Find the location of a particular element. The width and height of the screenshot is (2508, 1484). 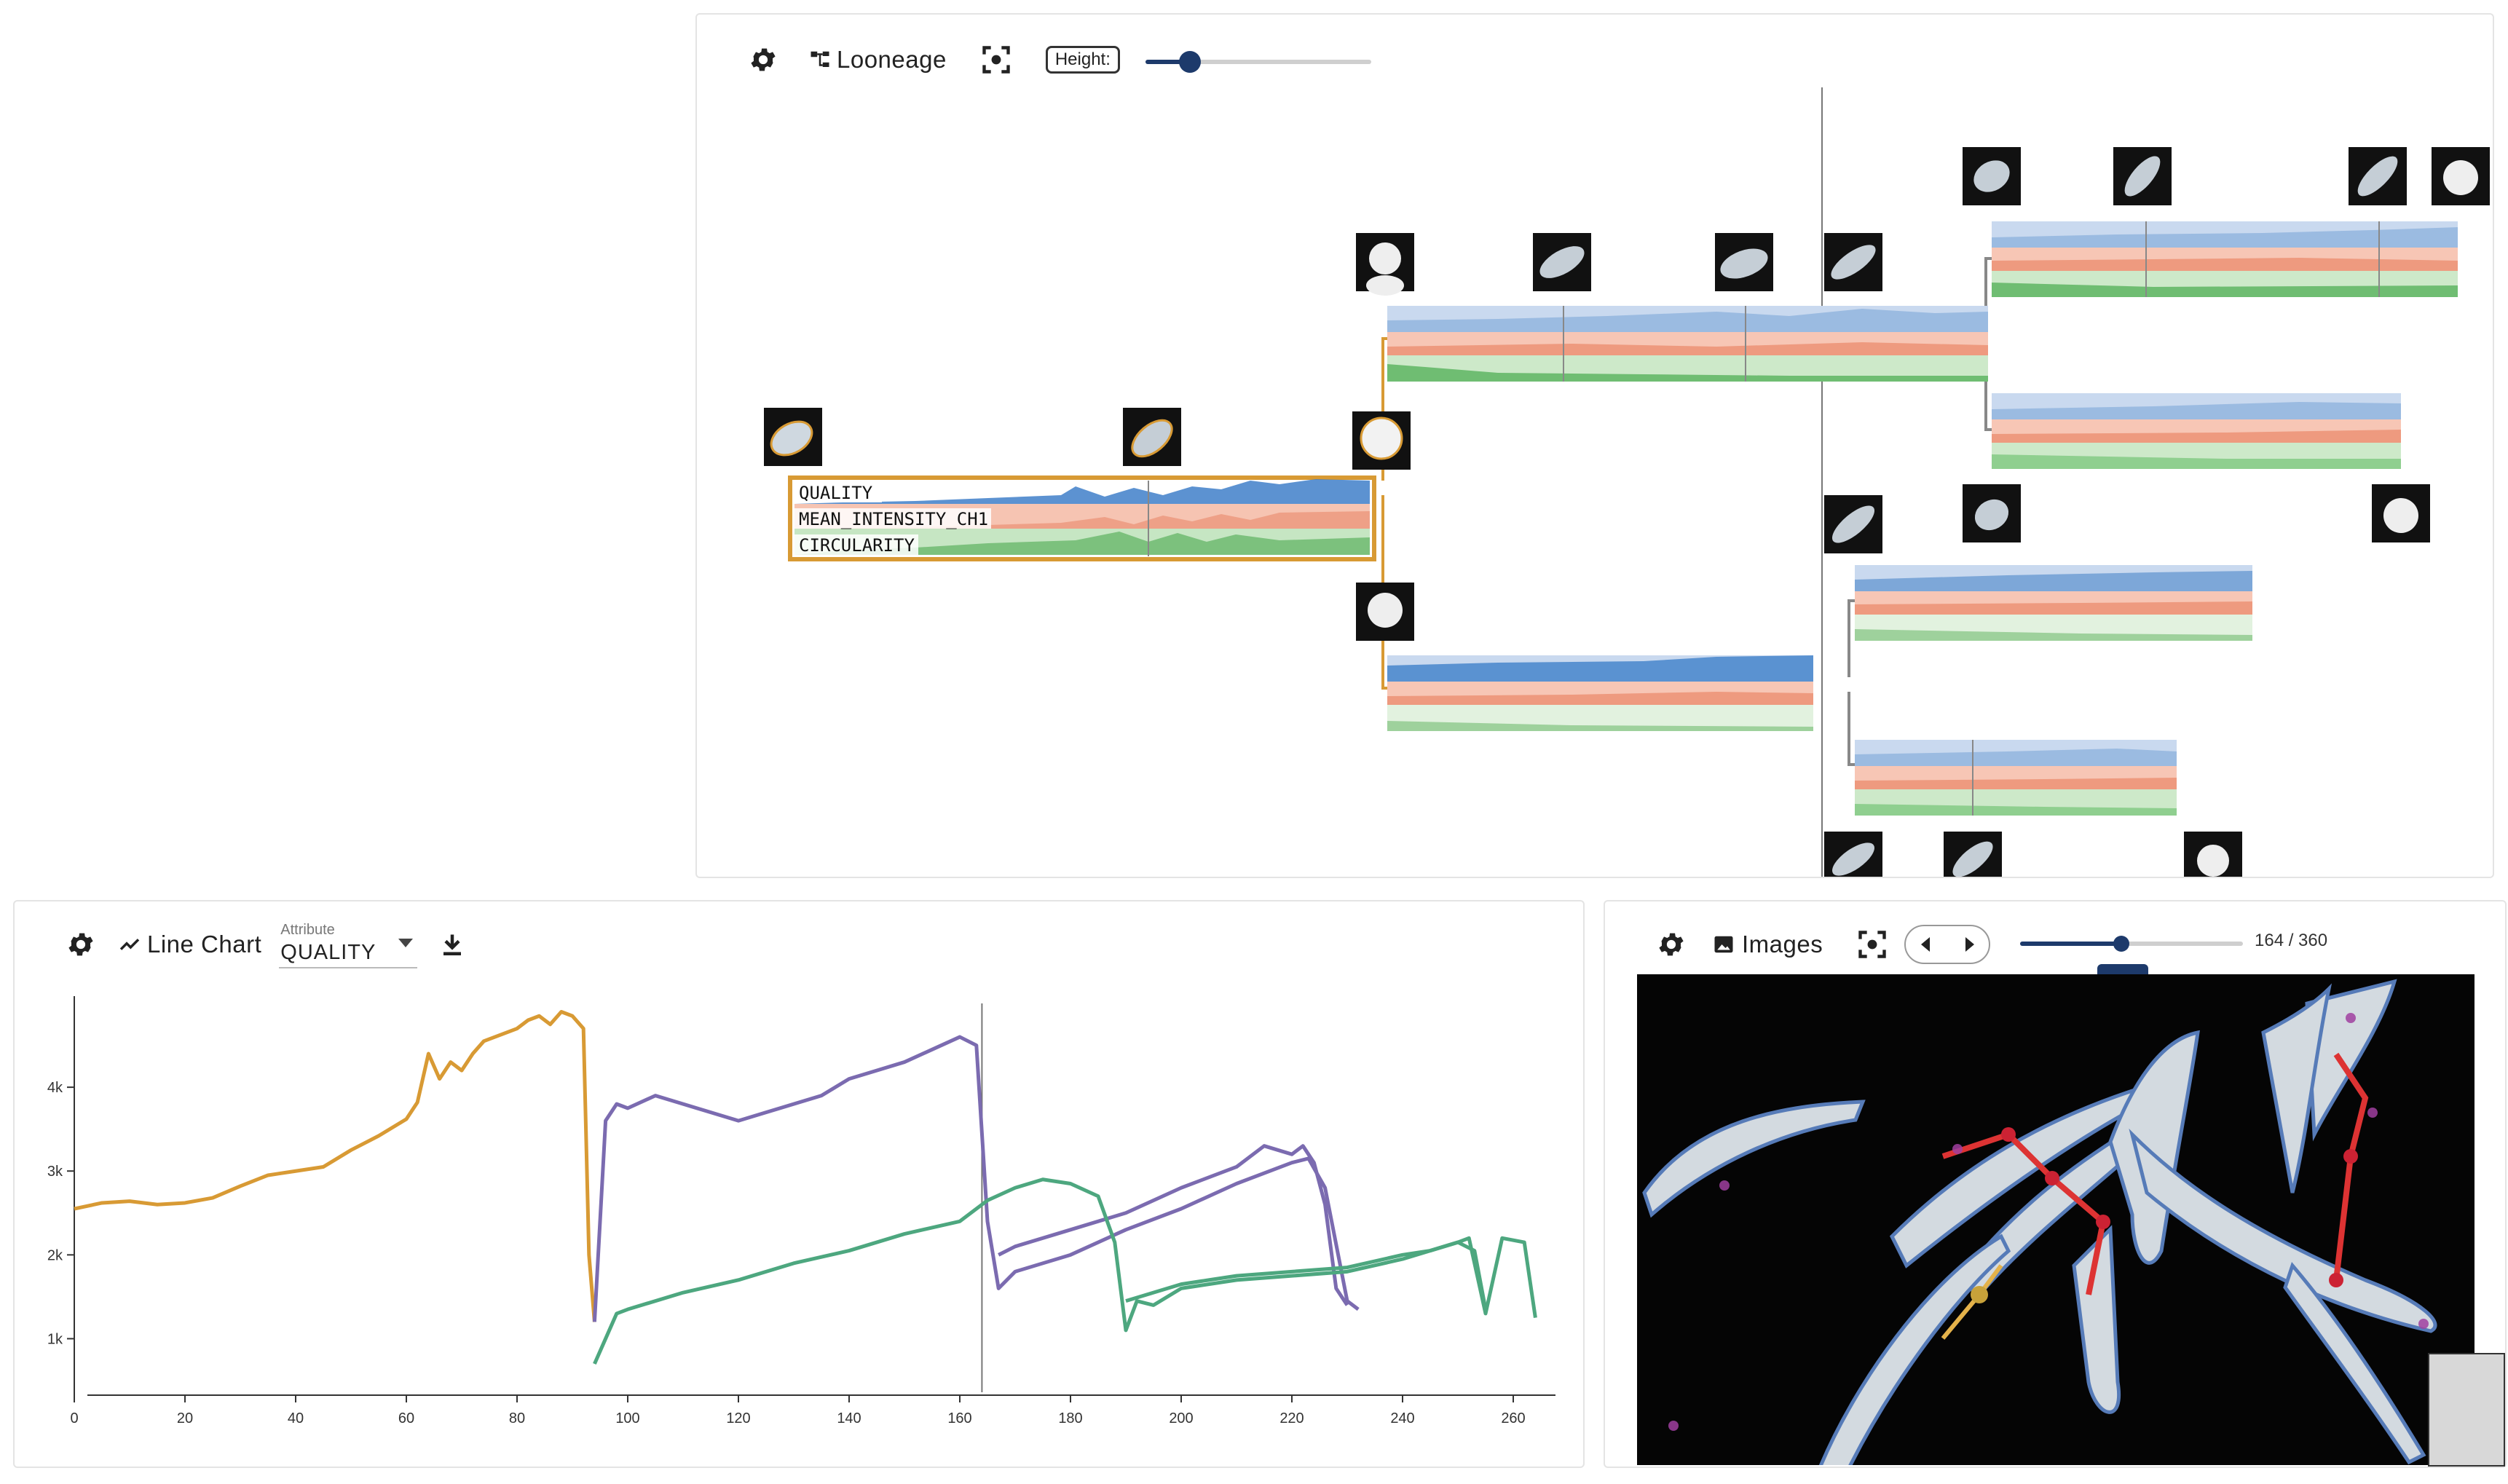

lineage-title: Looneage is located at coordinates (892, 59).